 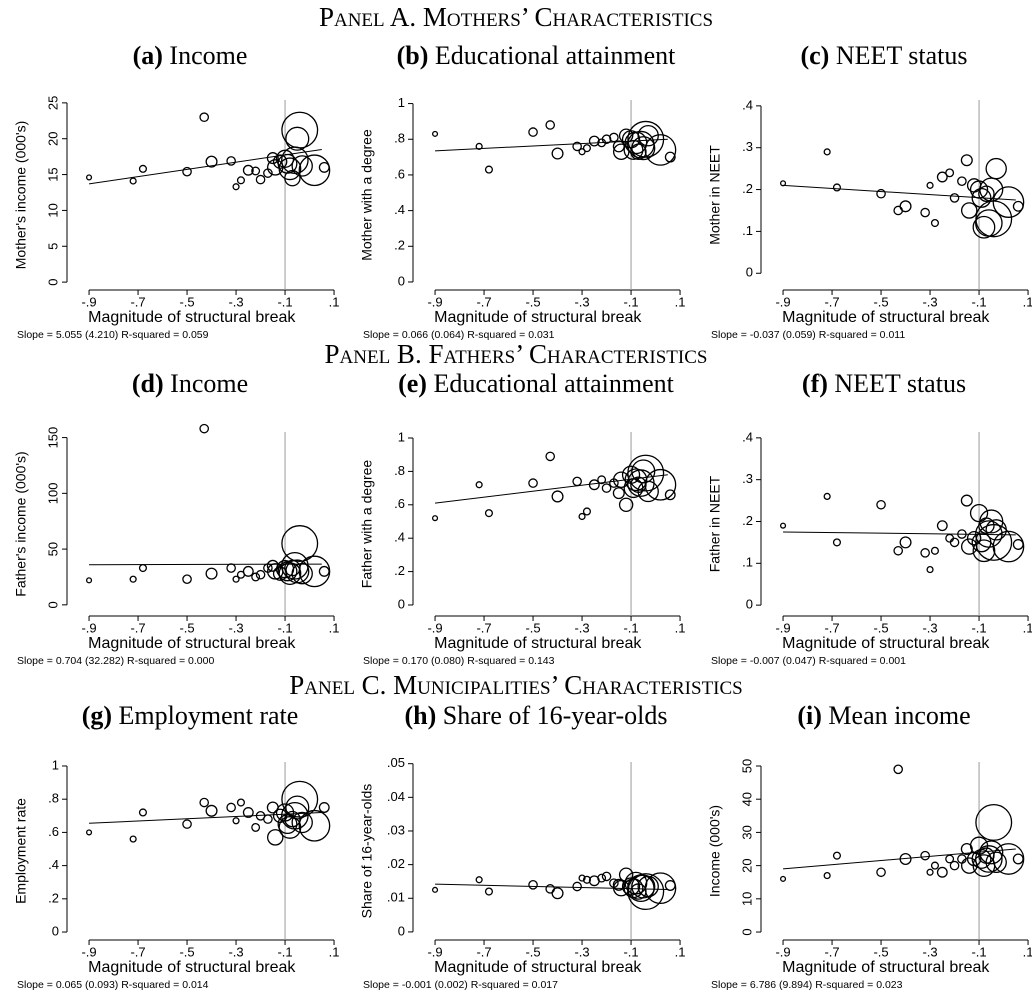 What do you see at coordinates (746, 832) in the screenshot?
I see `y-tick-label: 30` at bounding box center [746, 832].